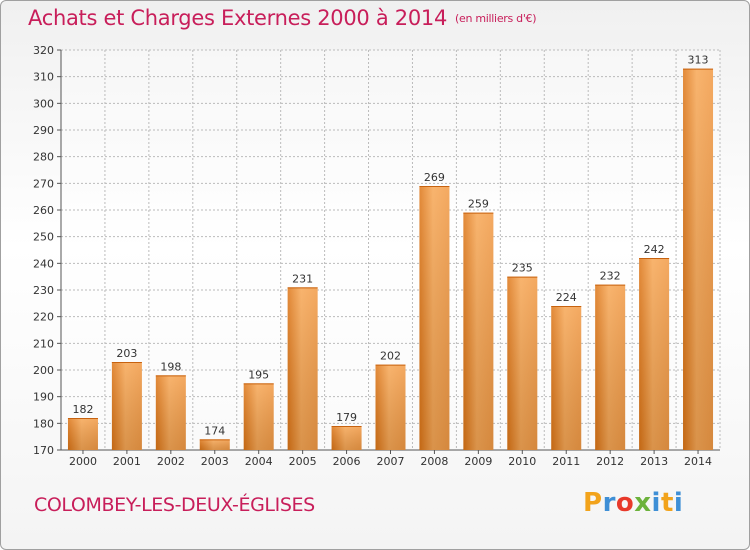 This screenshot has height=550, width=750. What do you see at coordinates (654, 249) in the screenshot?
I see `bar-value-label: 242` at bounding box center [654, 249].